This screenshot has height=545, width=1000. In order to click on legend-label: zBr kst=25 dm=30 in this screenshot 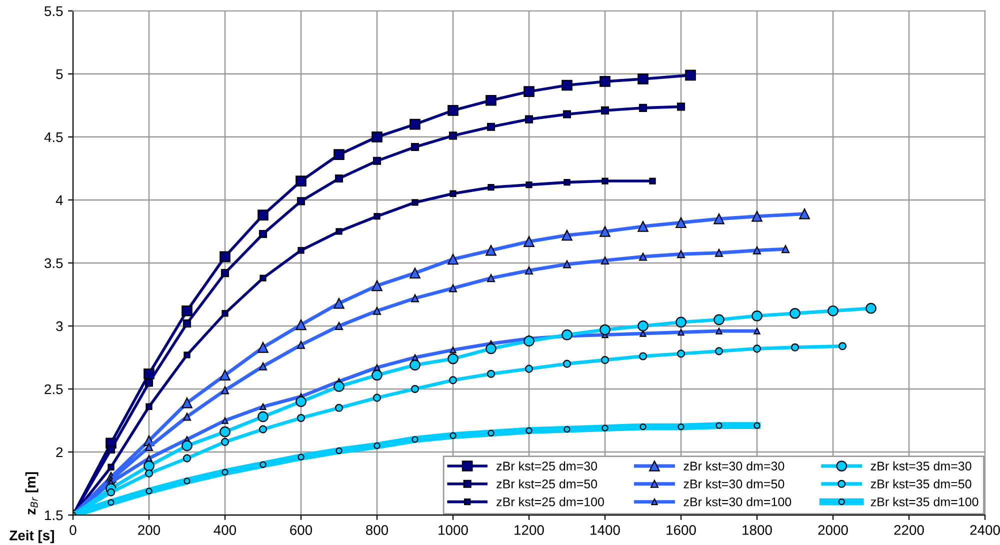, I will do `click(547, 465)`.